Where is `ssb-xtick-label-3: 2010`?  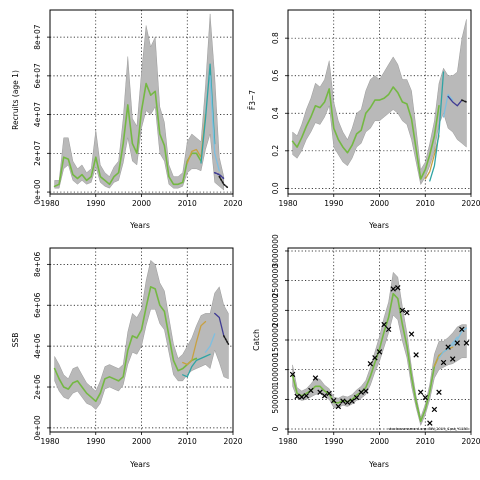 ssb-xtick-label-3: 2010 is located at coordinates (187, 441).